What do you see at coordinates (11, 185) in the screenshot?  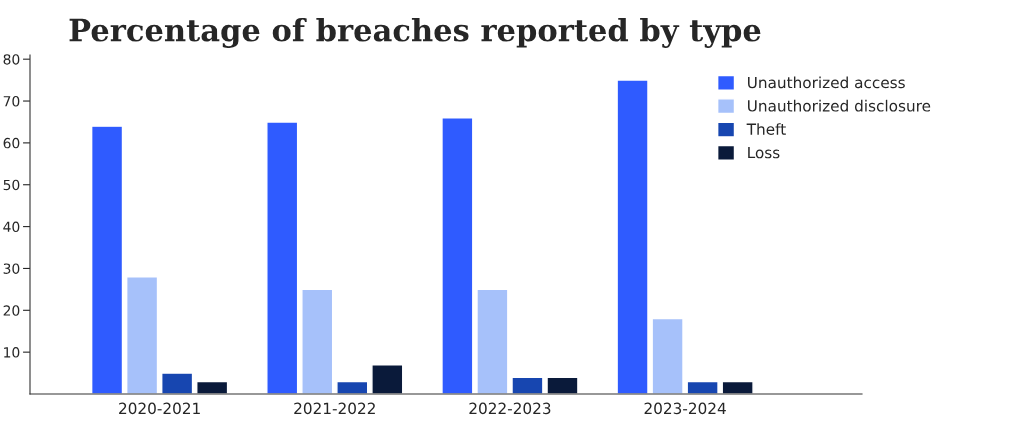 I see `y-tick-label: 50` at bounding box center [11, 185].